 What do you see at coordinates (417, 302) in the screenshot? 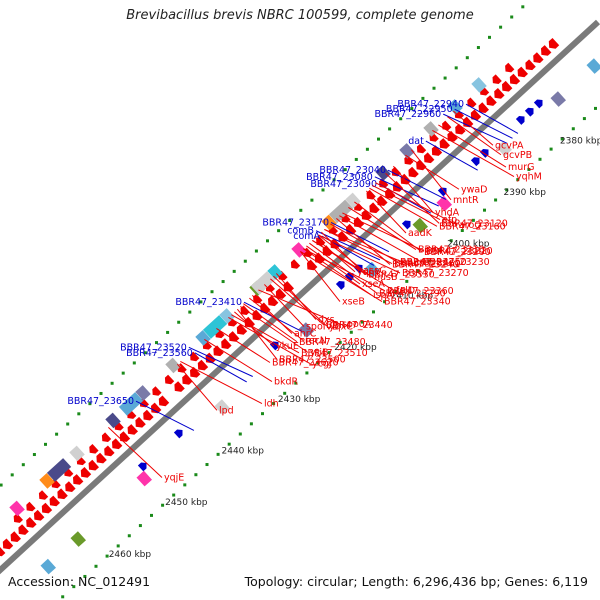
I see `gene-label: BBR47_23340` at bounding box center [417, 302].